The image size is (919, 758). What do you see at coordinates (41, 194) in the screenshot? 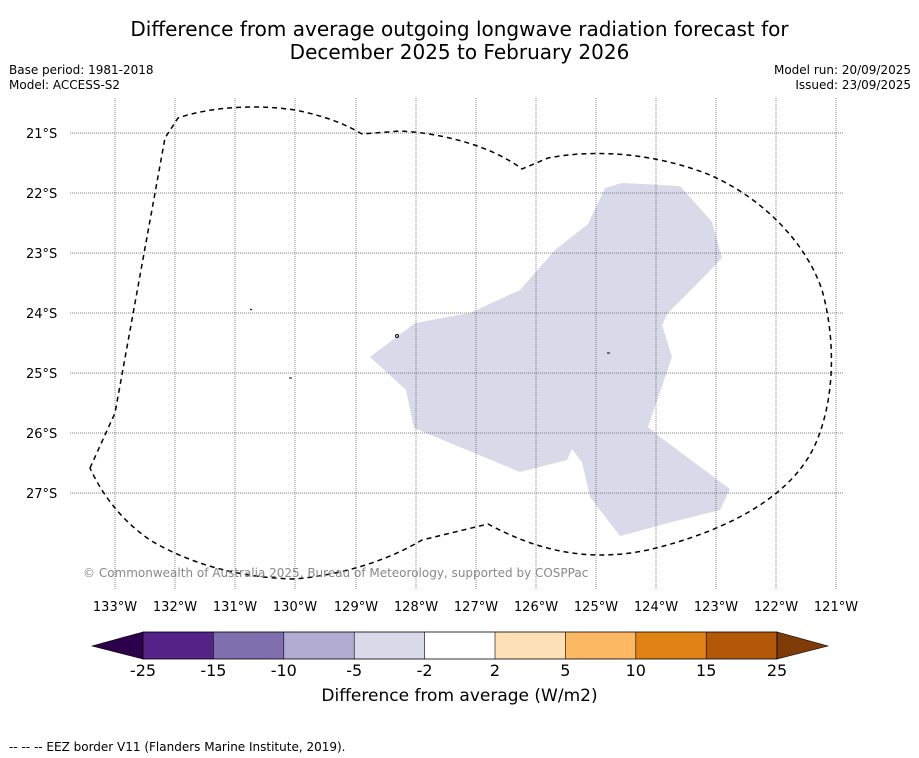
I see `lat-label: 22°S` at bounding box center [41, 194].